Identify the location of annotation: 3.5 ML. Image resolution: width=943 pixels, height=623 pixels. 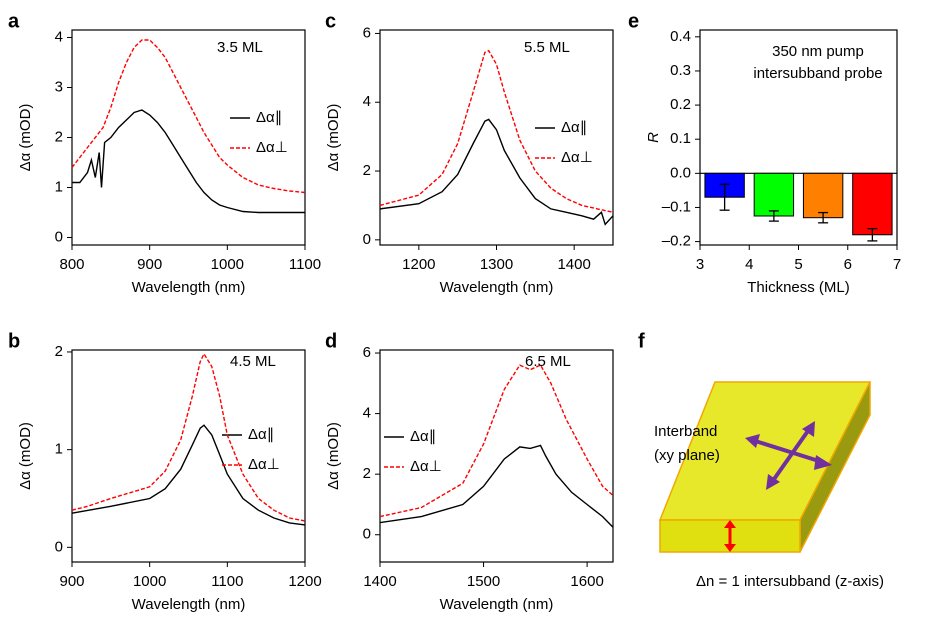
(240, 47).